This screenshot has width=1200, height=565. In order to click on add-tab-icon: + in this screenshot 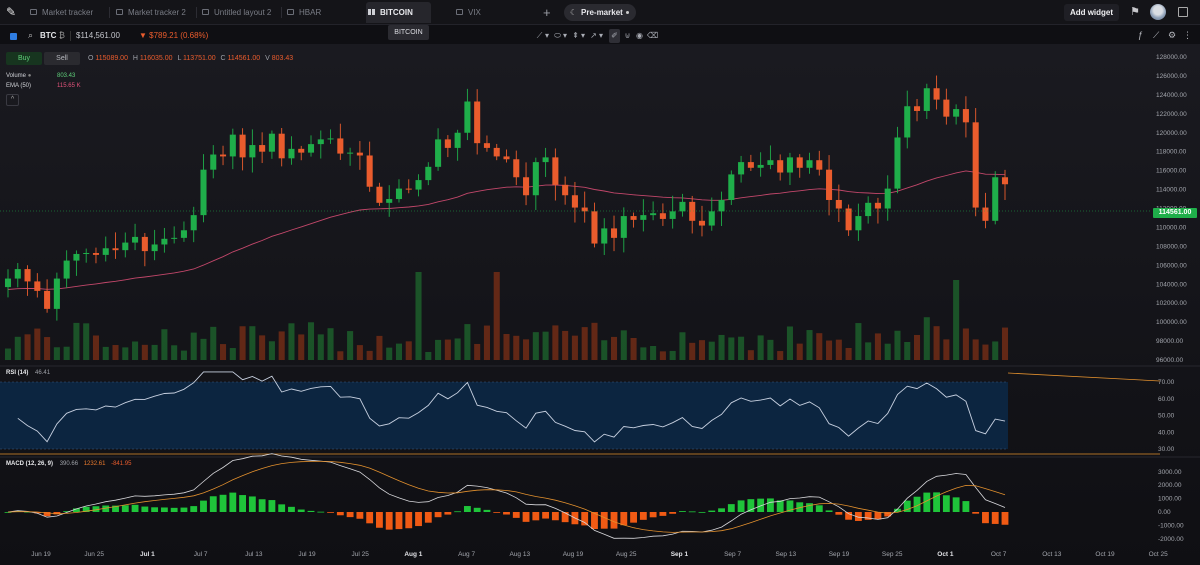, I will do `click(547, 12)`.